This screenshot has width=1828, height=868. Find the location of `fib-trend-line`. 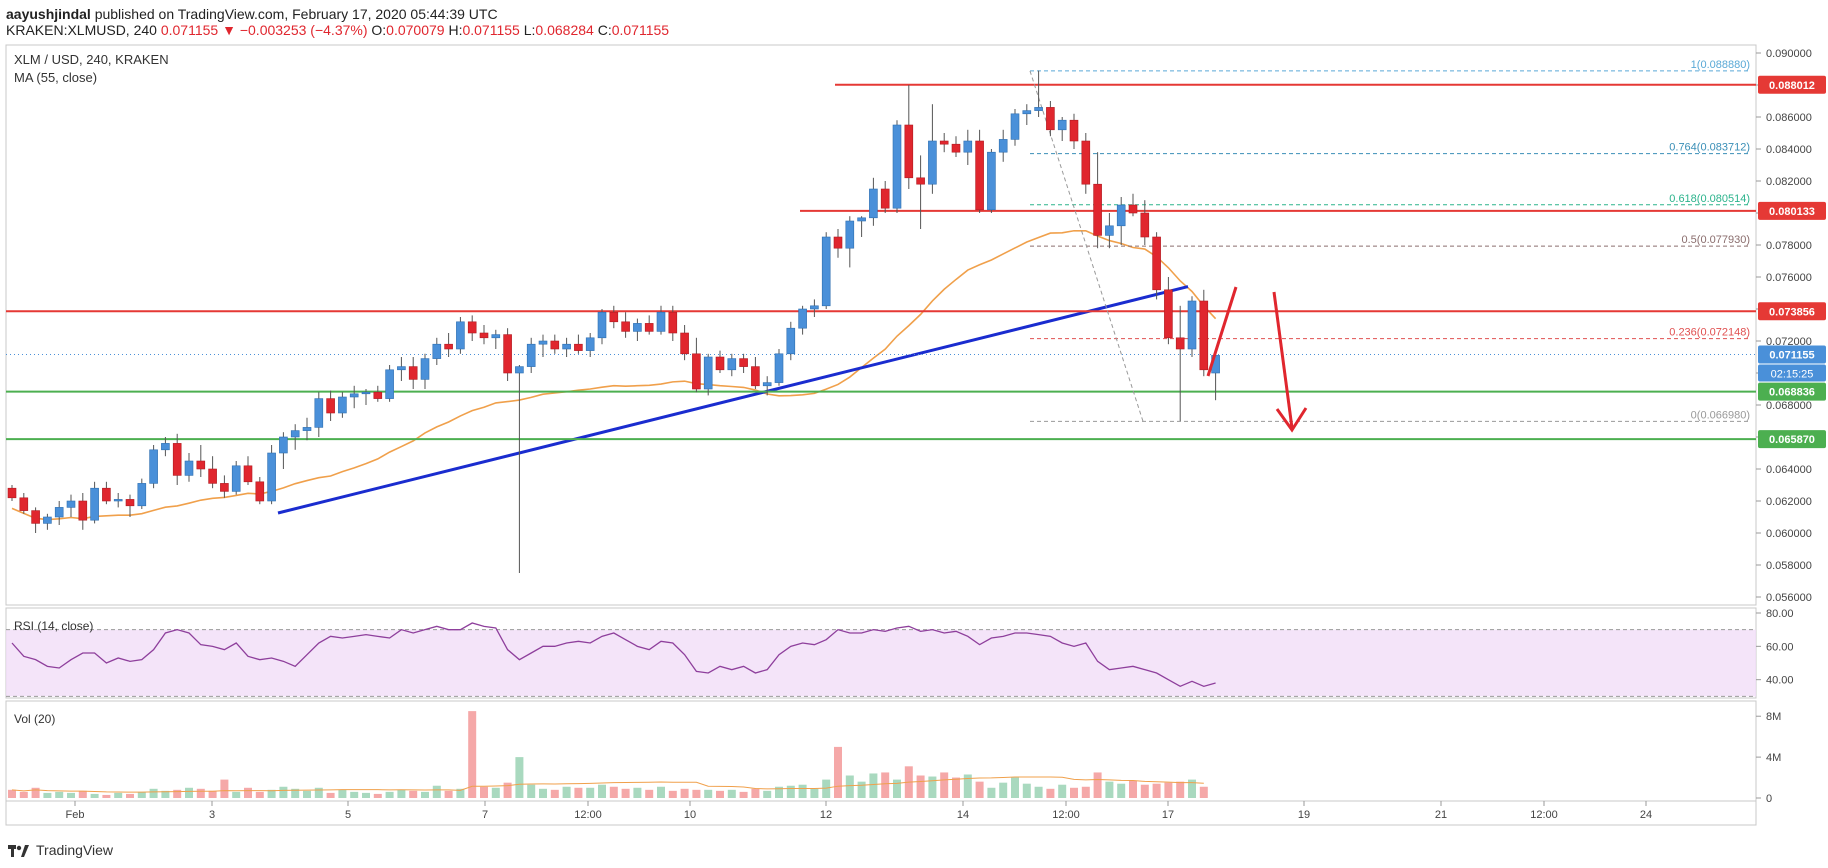

fib-trend-line is located at coordinates (1086, 246).